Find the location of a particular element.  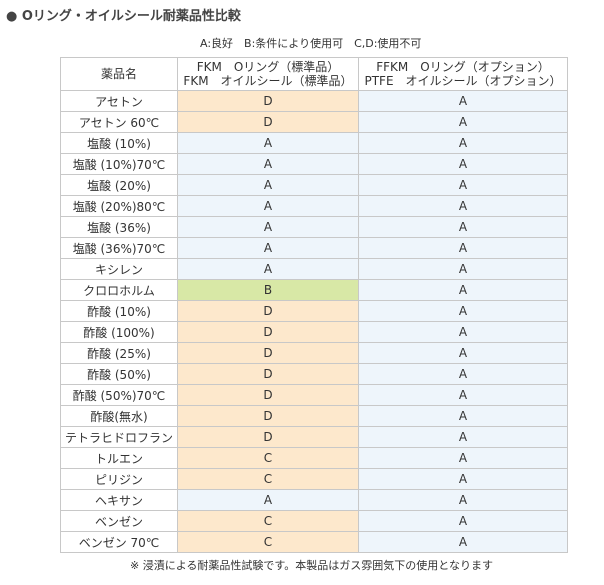

chemical-cell: ベンゼン is located at coordinates (119, 521).